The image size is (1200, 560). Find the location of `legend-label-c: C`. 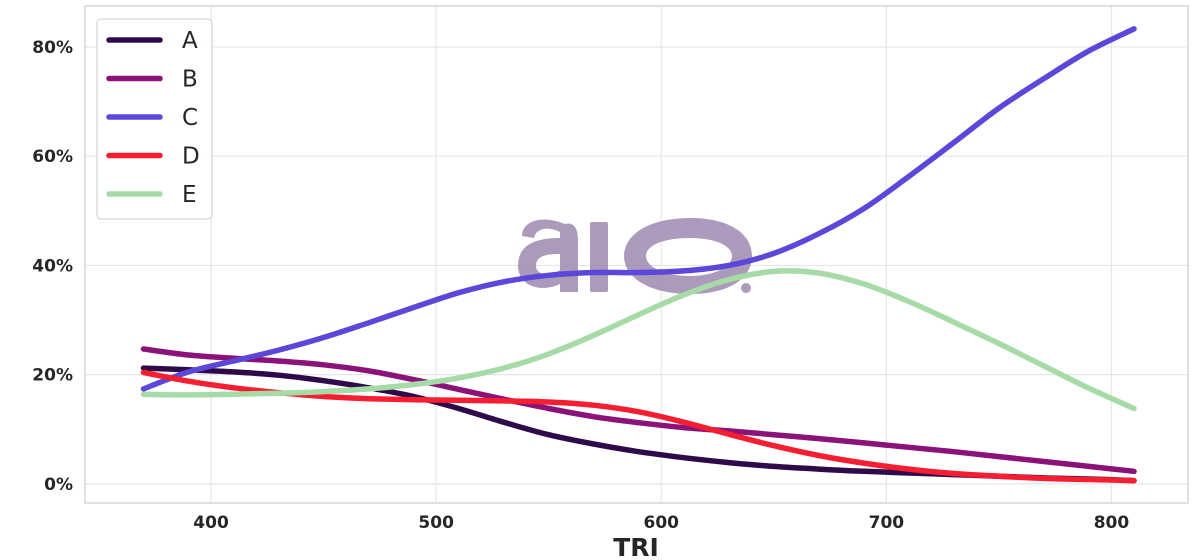

legend-label-c: C is located at coordinates (190, 118).